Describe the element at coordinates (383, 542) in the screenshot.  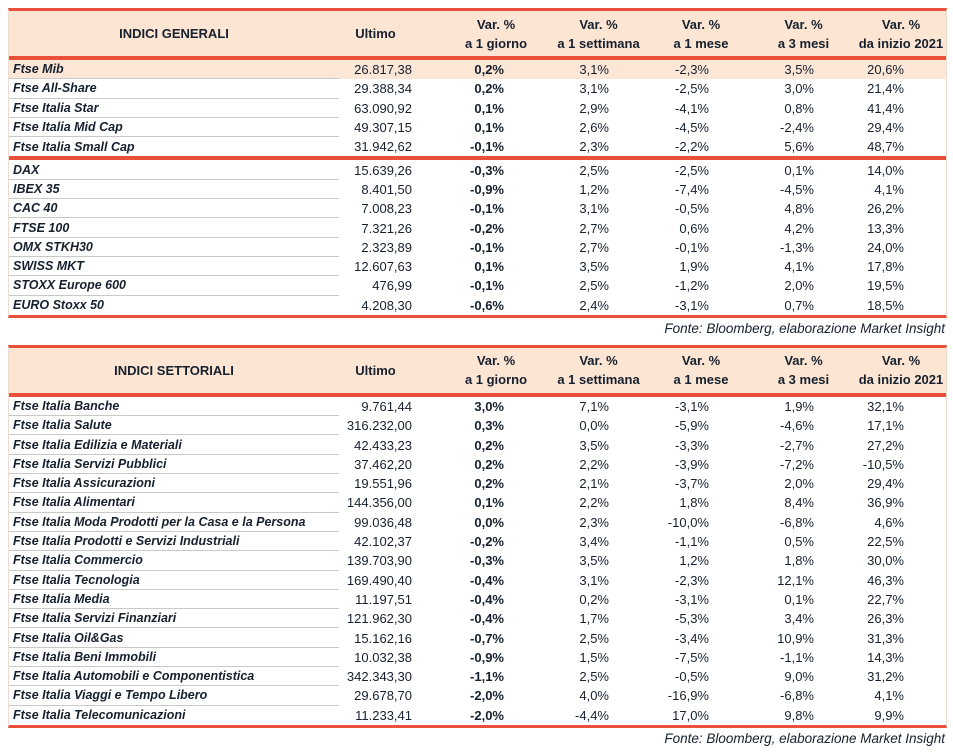
I see `ultimo-cell: 42.102,37` at that location.